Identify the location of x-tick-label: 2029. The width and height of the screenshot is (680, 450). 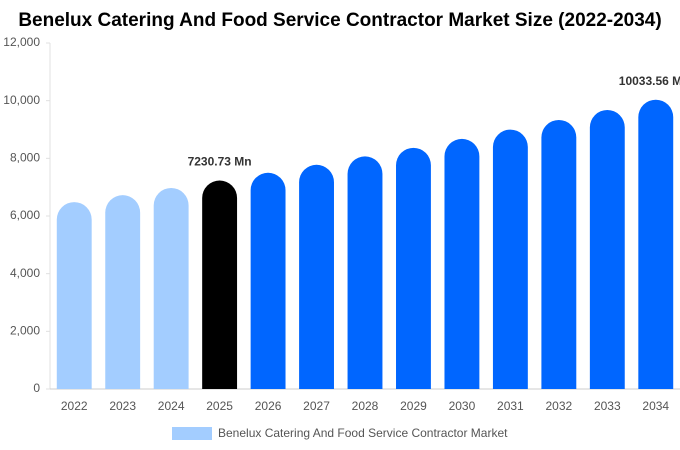
(413, 406).